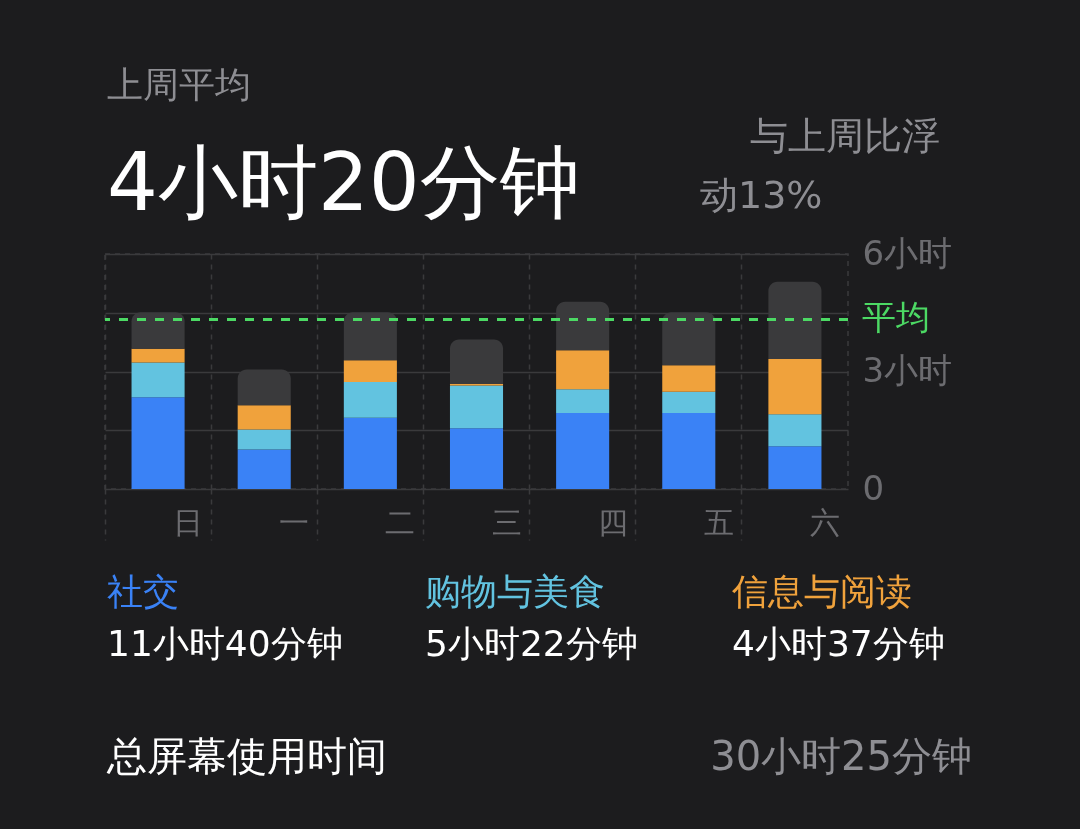 The image size is (1080, 829). What do you see at coordinates (179, 84) in the screenshot?
I see `chart-title: 上周平均` at bounding box center [179, 84].